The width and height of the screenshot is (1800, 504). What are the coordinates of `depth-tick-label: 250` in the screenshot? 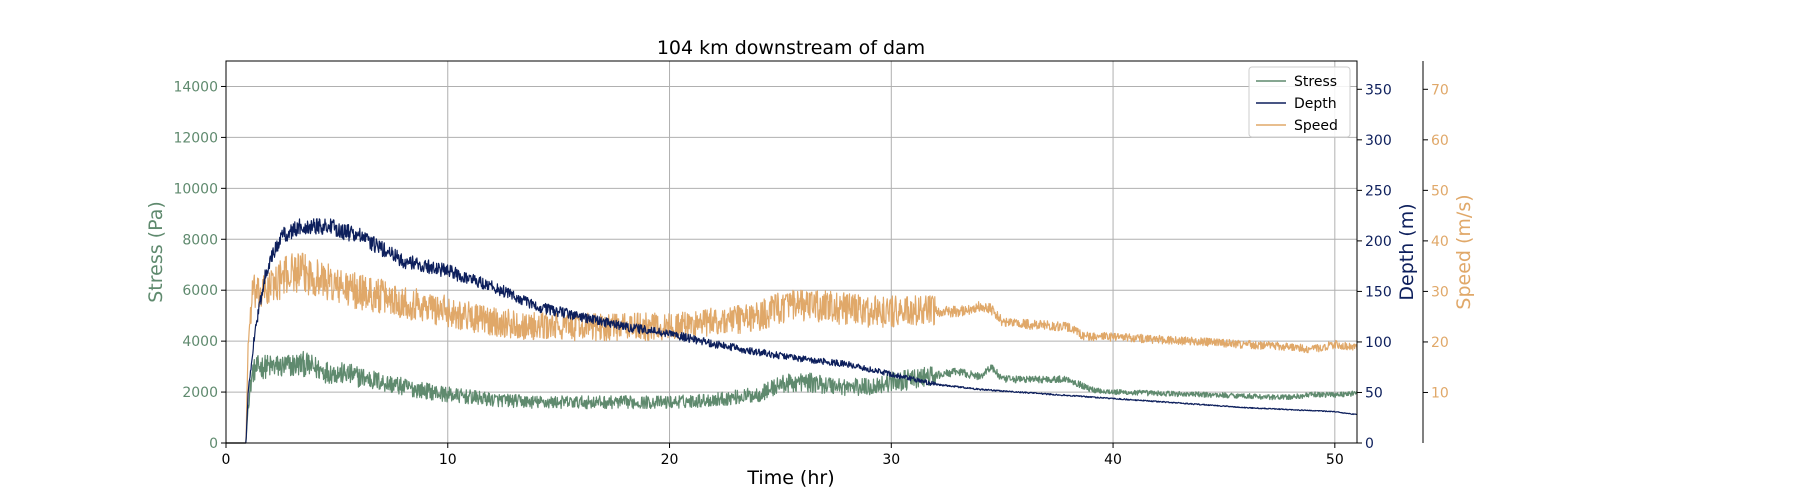 It's located at (1378, 191).